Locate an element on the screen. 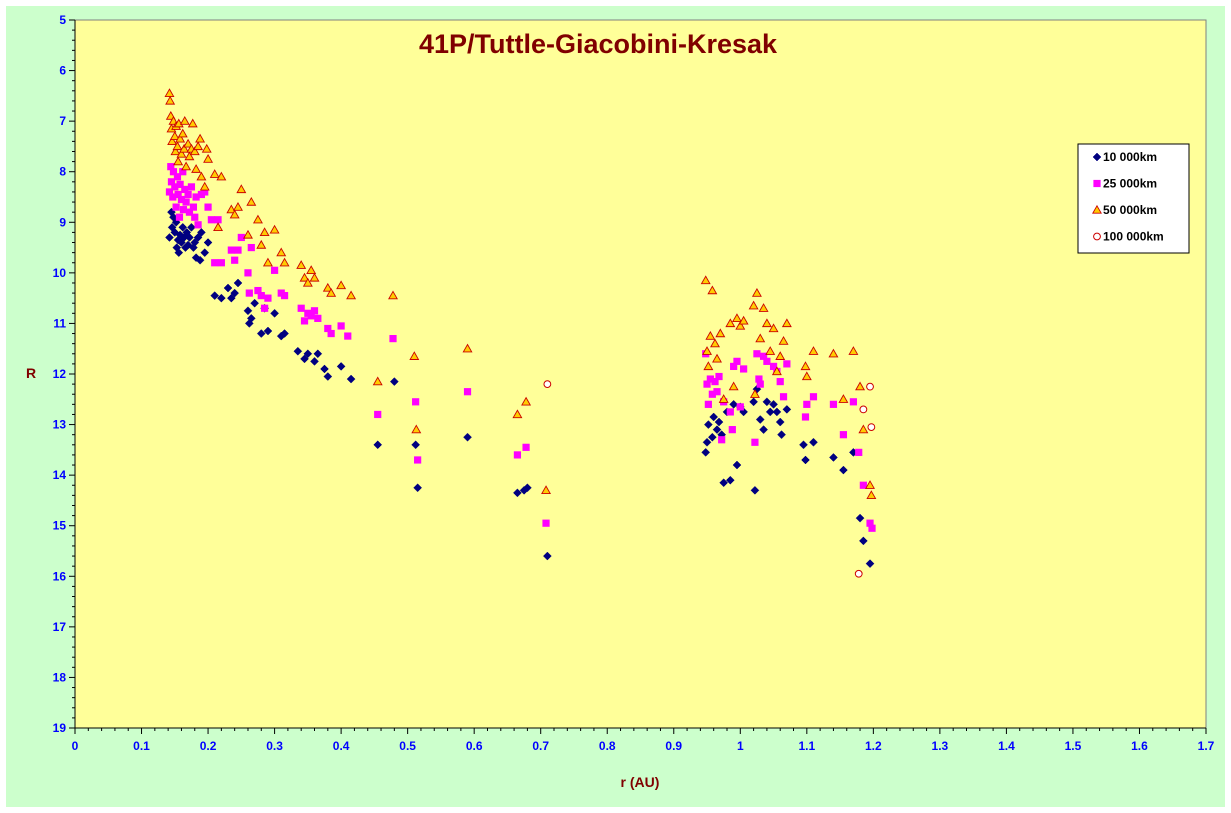 The height and width of the screenshot is (813, 1231). legend-item: 10 000km is located at coordinates (1124, 157).